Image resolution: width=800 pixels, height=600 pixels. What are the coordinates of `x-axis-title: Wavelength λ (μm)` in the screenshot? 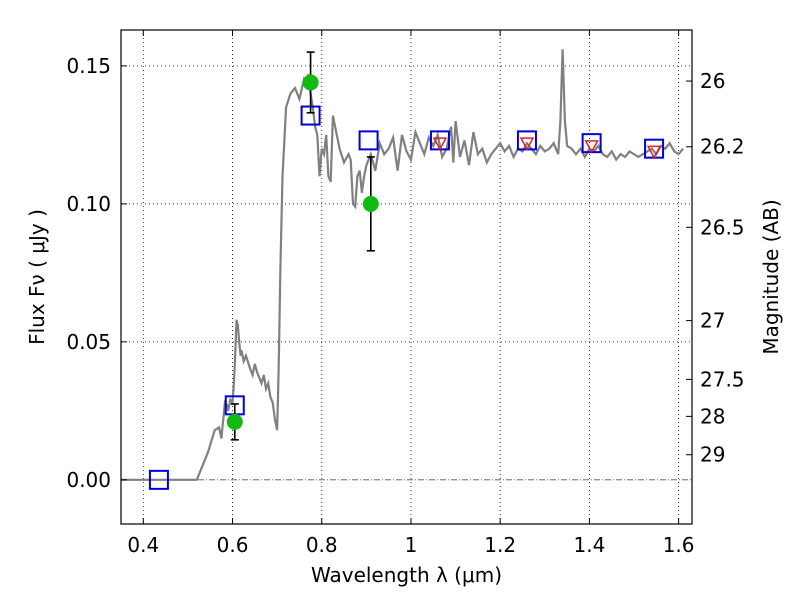 It's located at (406, 575).